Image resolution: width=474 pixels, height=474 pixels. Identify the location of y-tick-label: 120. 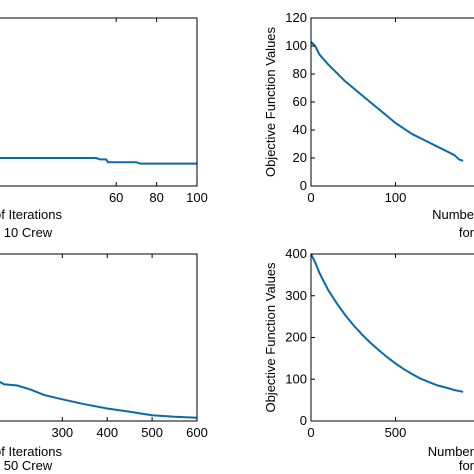
(296, 17).